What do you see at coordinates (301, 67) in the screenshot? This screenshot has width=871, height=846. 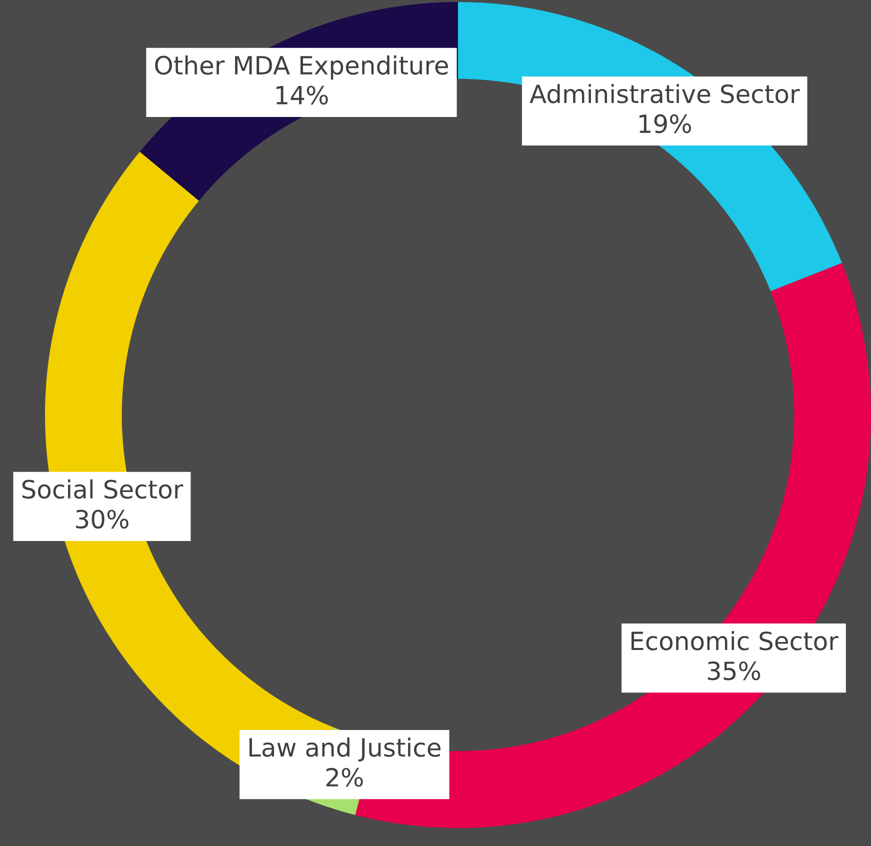 I see `slice-label: Other MDA Expenditure` at bounding box center [301, 67].